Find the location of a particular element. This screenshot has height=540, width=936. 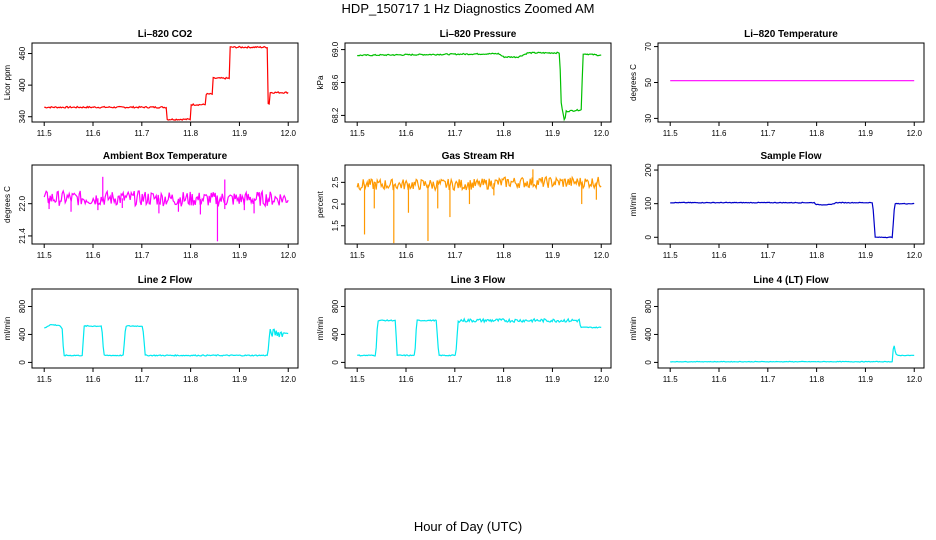

y-tick-label: 1.5 is located at coordinates (335, 226).